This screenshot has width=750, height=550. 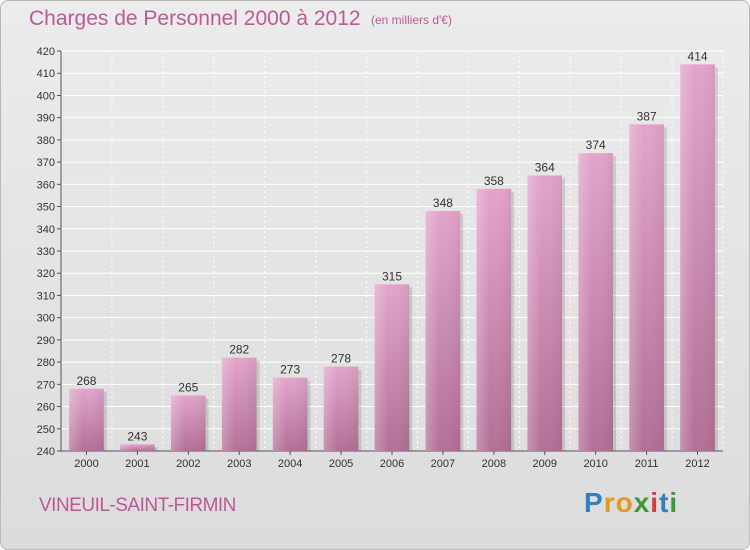 What do you see at coordinates (86, 381) in the screenshot?
I see `data-label: 268` at bounding box center [86, 381].